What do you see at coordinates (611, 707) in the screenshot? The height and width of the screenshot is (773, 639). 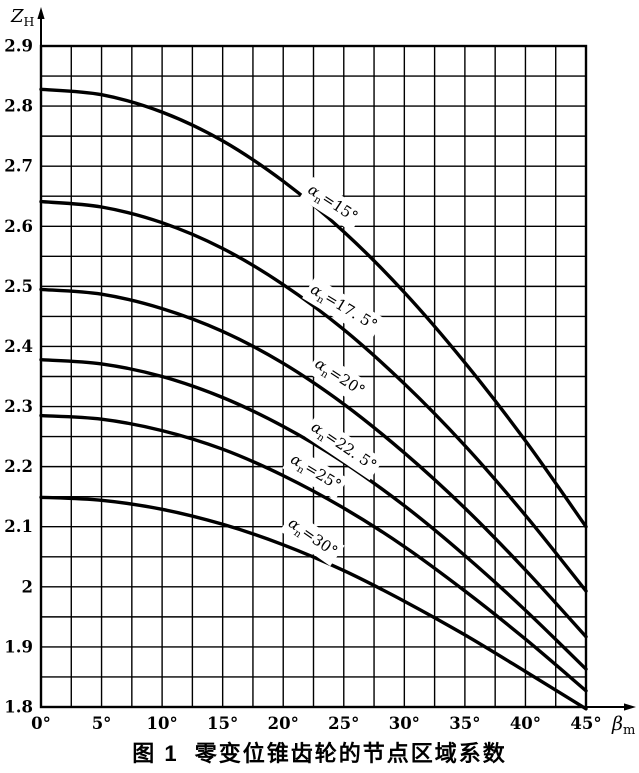 I see `x-axis-arrow` at bounding box center [611, 707].